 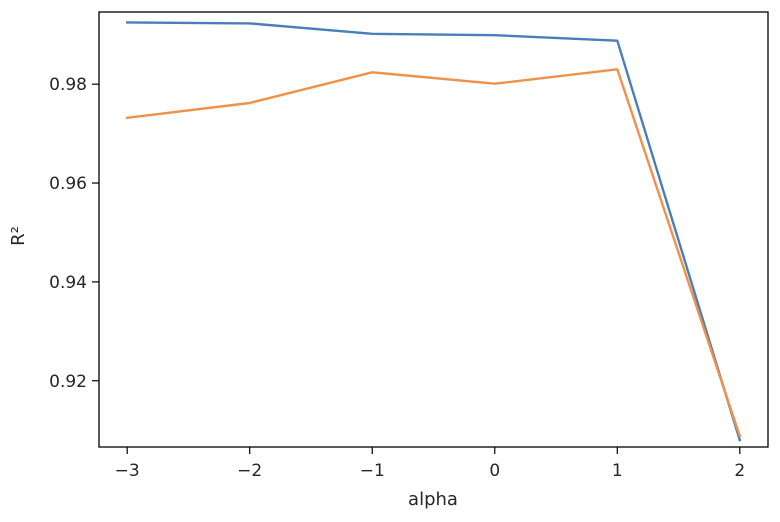 I want to click on x-tick-label: −3, so click(x=127, y=471).